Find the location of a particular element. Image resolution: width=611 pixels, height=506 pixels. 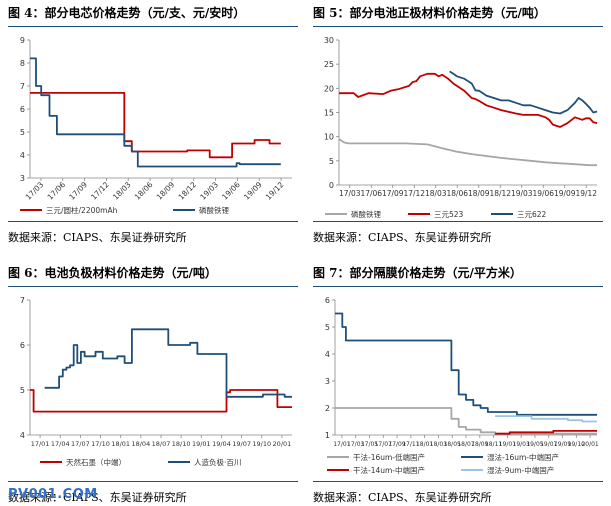

fig6-title: 图 6：电池负极材料价格走势（元/吨） is located at coordinates (112, 273).